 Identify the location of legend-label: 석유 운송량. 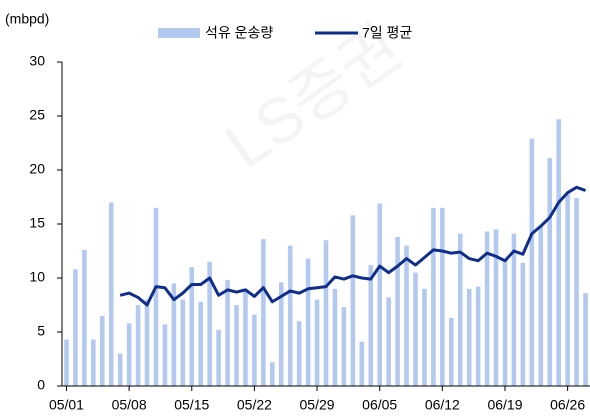
(239, 33).